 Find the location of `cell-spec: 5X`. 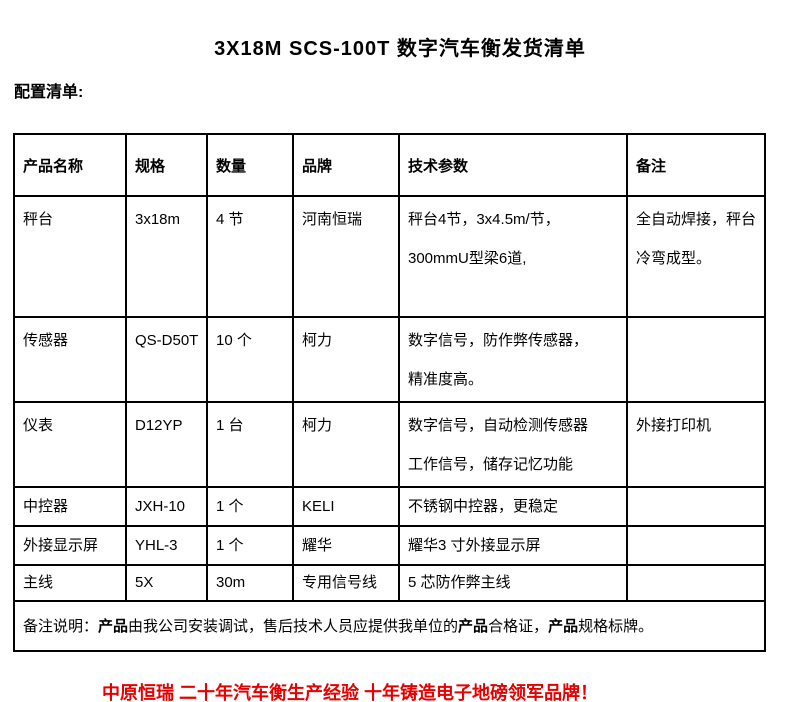

cell-spec: 5X is located at coordinates (166, 583).